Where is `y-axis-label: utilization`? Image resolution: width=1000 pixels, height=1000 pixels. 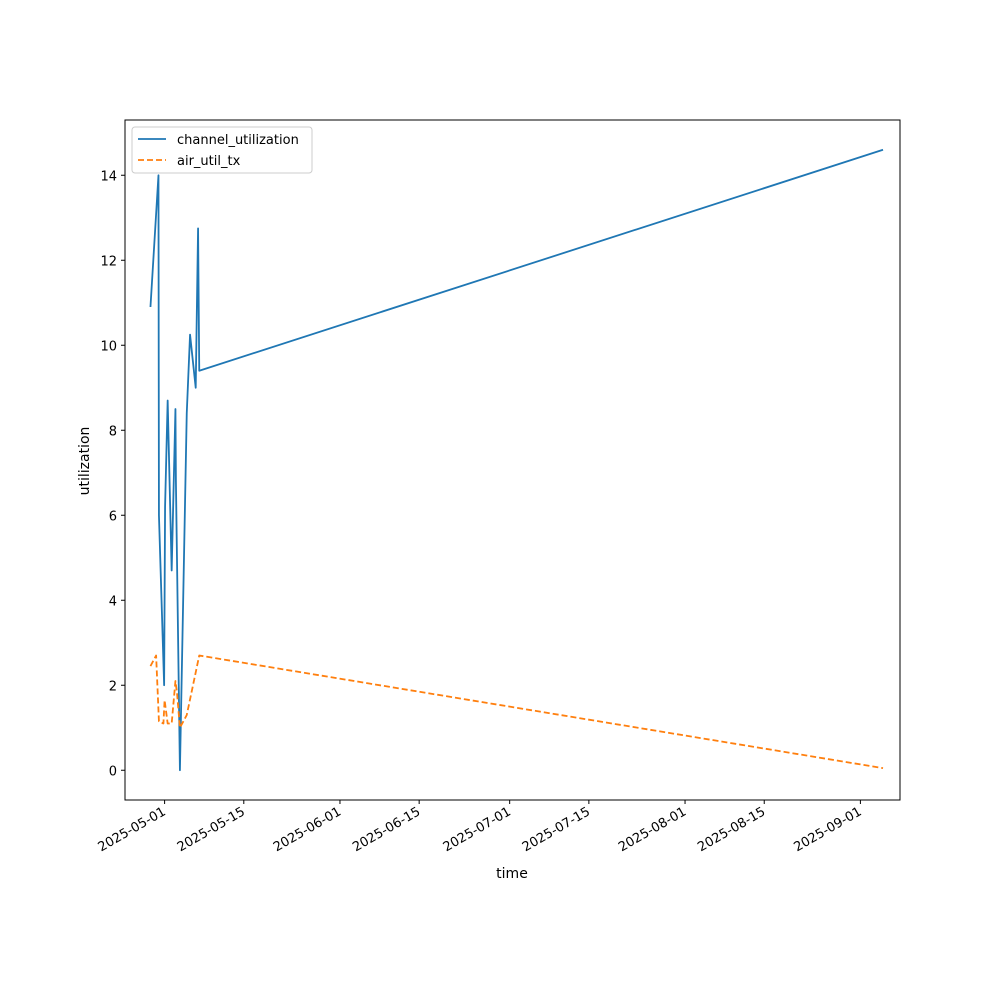 y-axis-label: utilization is located at coordinates (85, 461).